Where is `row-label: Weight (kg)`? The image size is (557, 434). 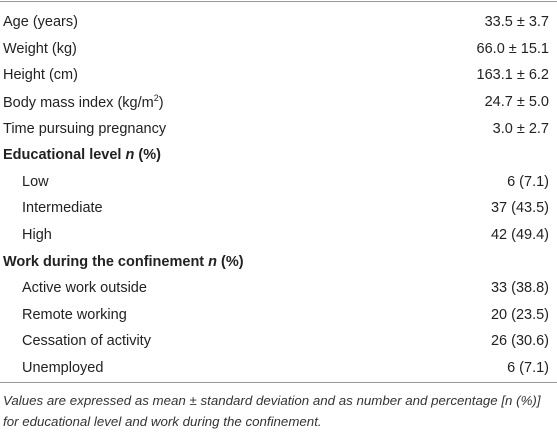
row-label: Weight (kg) is located at coordinates (40, 49).